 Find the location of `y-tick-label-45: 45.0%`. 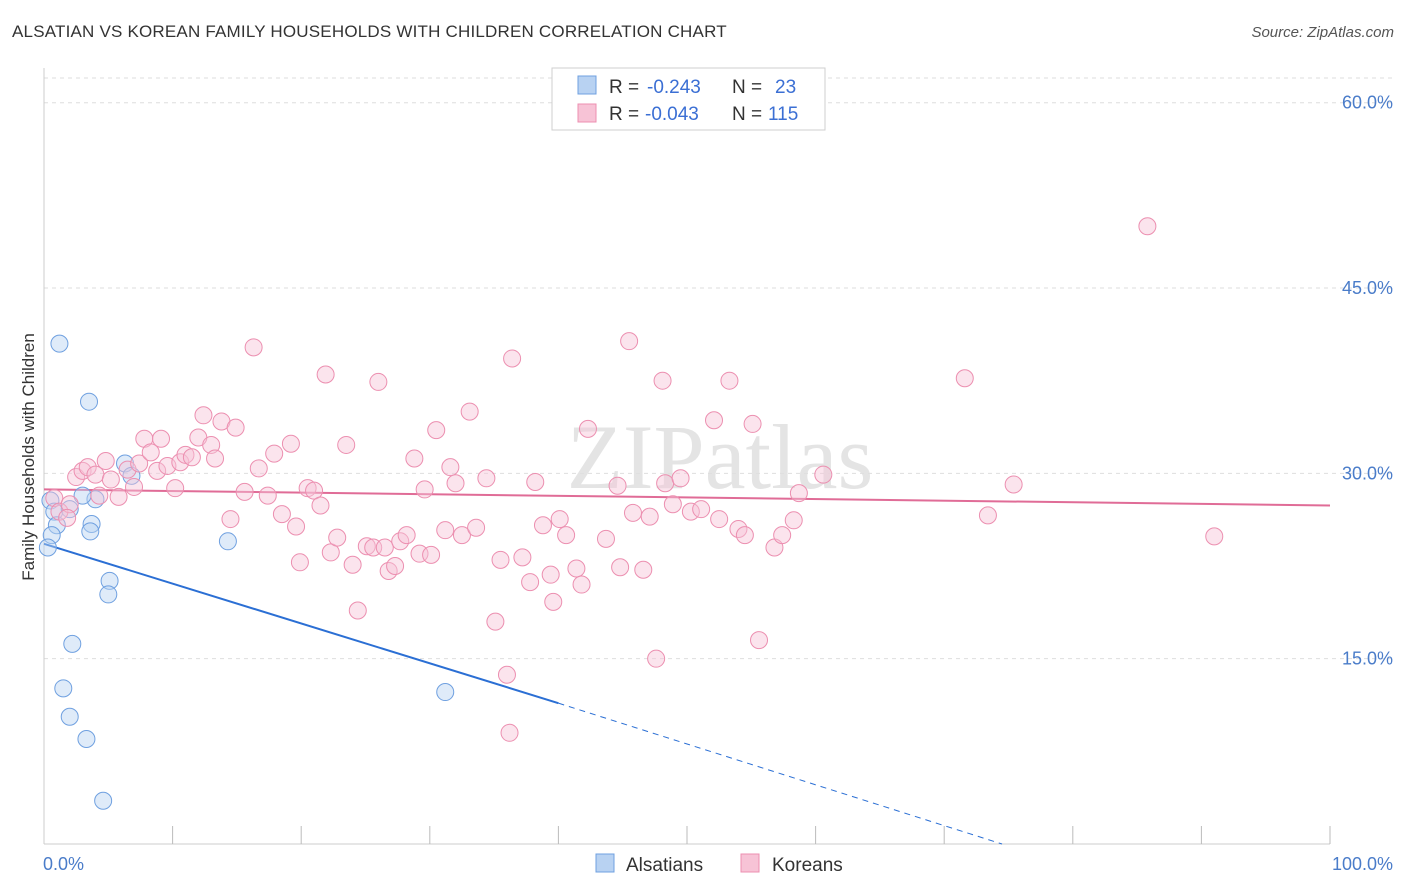

y-tick-label-45: 45.0% is located at coordinates (1367, 288).